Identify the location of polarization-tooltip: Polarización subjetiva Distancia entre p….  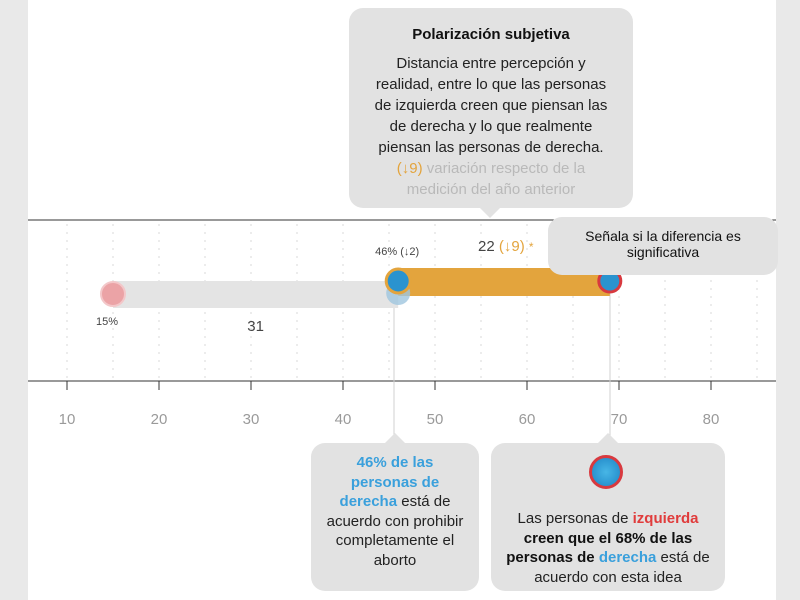
(491, 113).